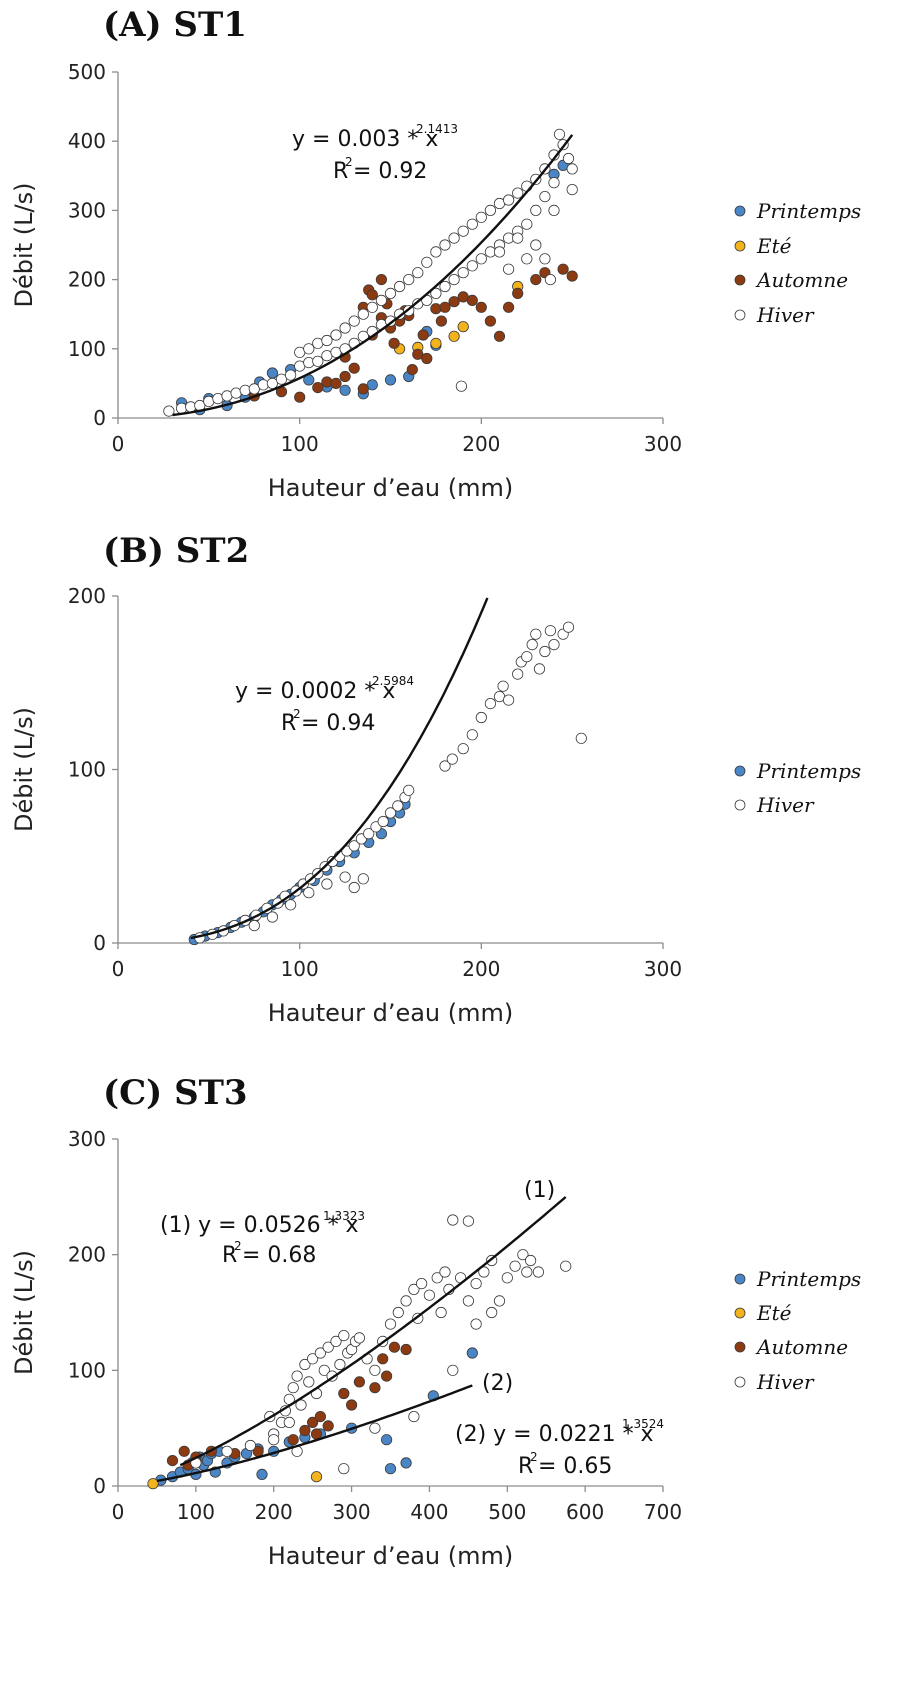 Image resolution: width=919 pixels, height=1691 pixels. I want to click on fit-exponent: 1.3323, so click(344, 1216).